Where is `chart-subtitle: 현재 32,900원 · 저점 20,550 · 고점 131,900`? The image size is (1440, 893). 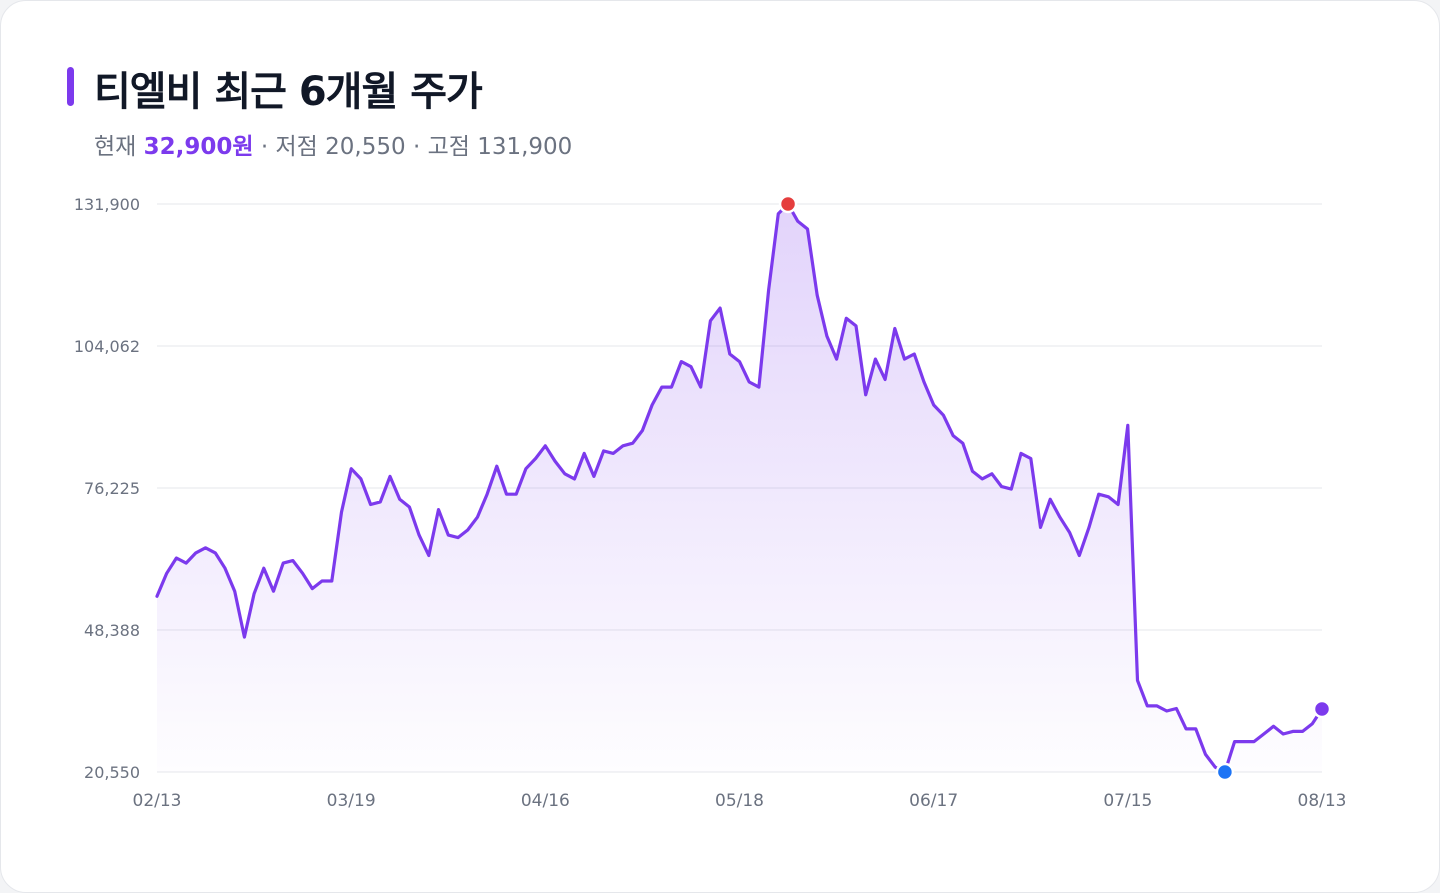 chart-subtitle: 현재 32,900원 · 저점 20,550 · 고점 131,900 is located at coordinates (333, 144).